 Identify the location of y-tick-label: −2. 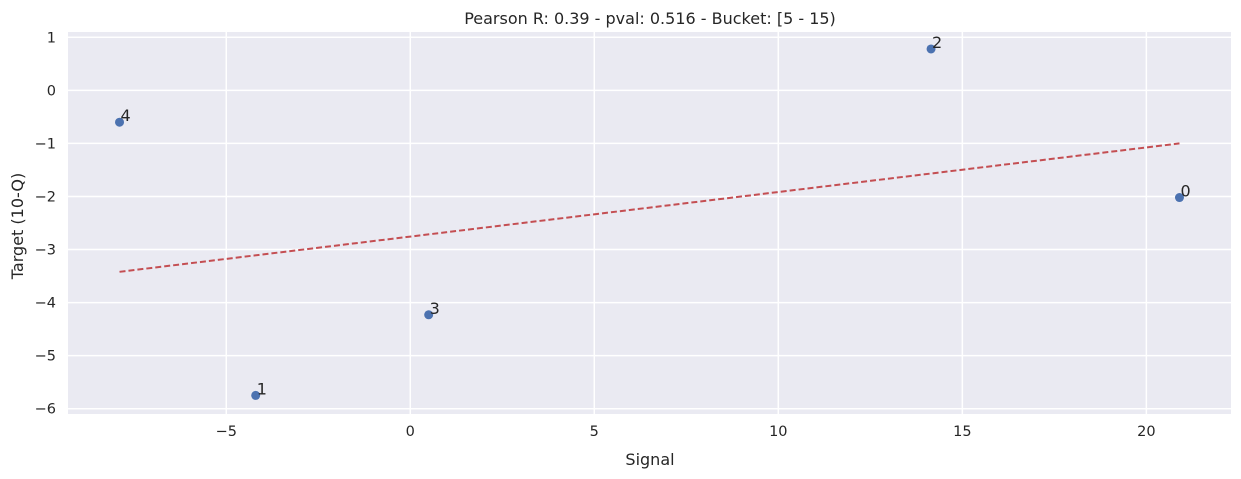
(45, 197).